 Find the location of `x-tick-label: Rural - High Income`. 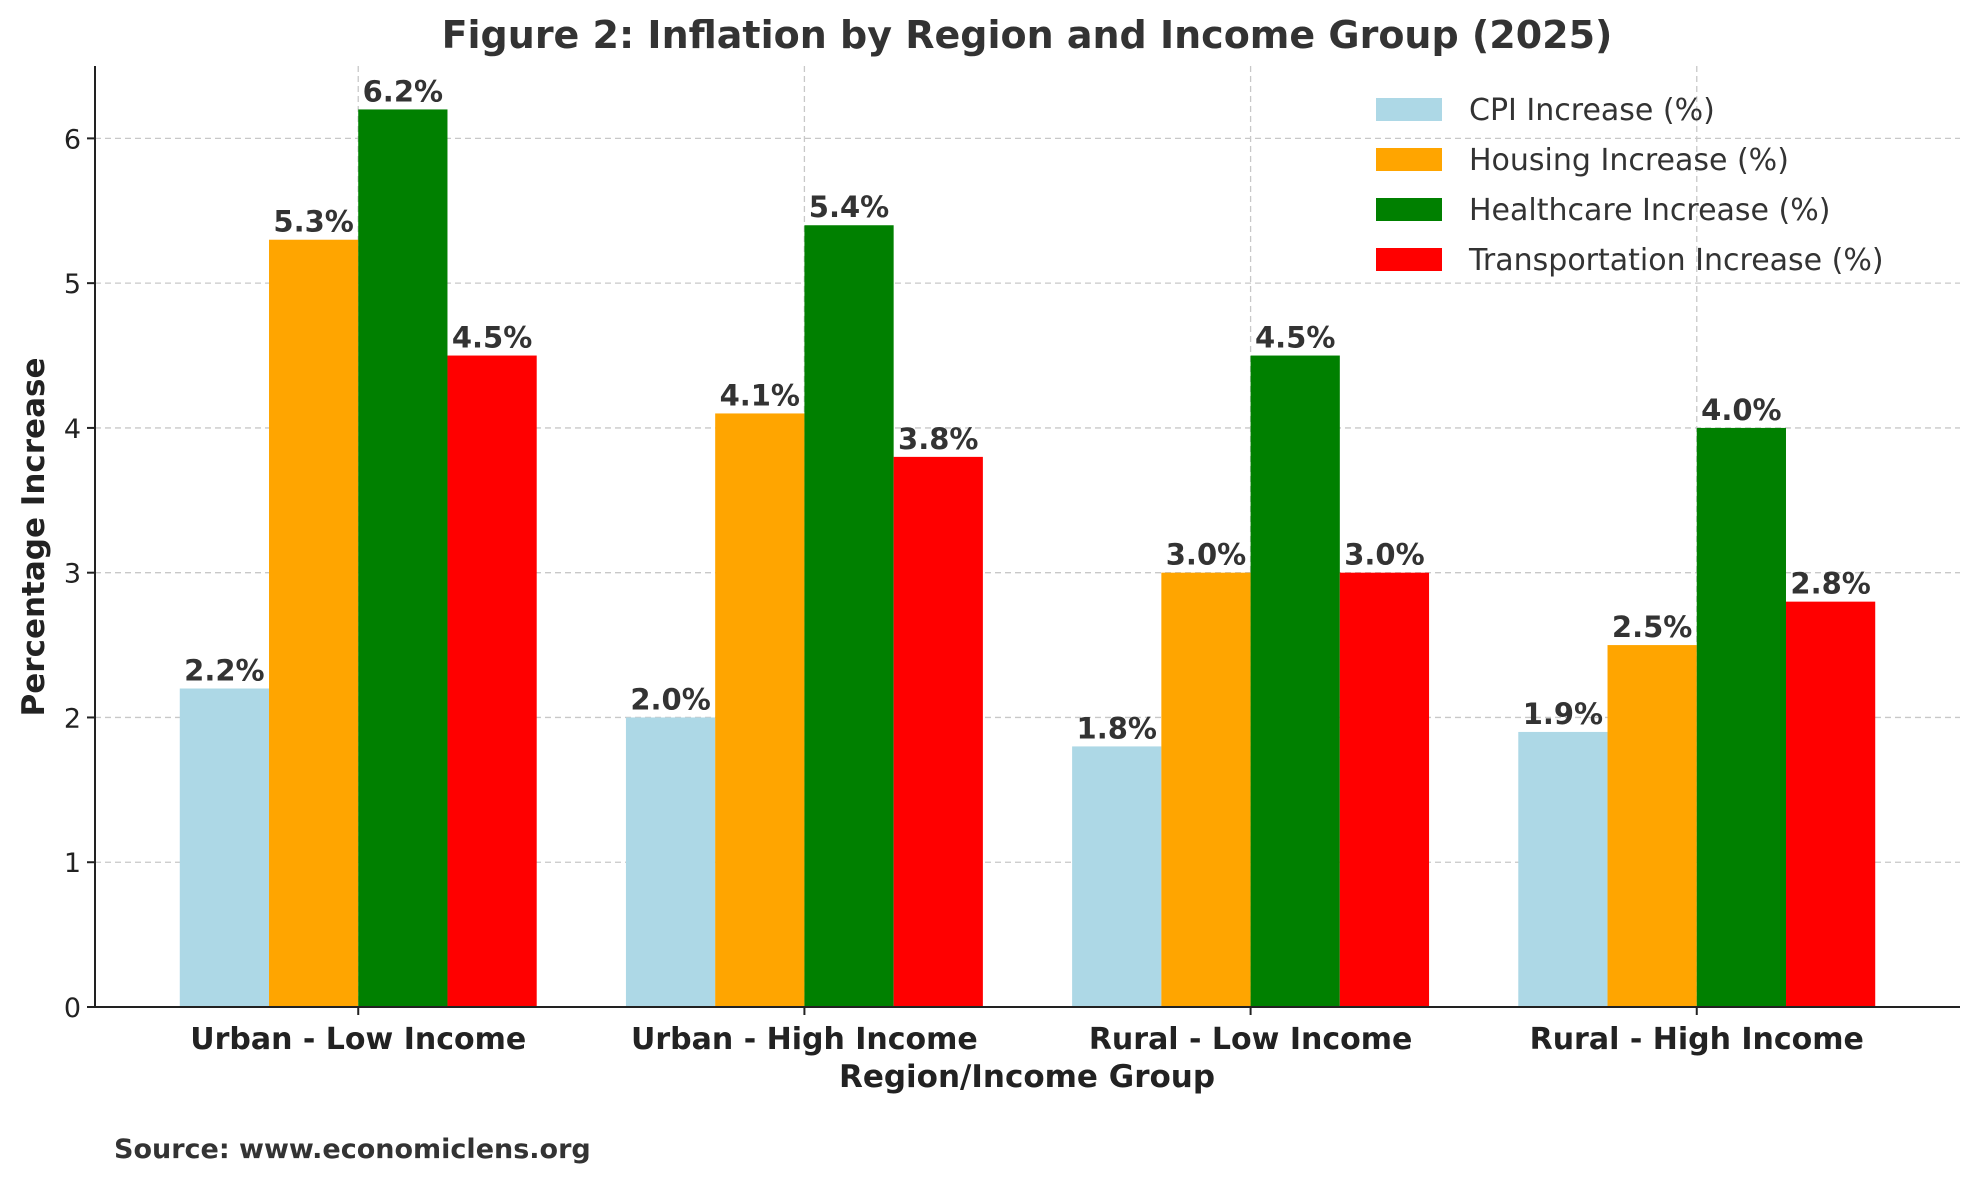

x-tick-label: Rural - High Income is located at coordinates (1697, 1039).